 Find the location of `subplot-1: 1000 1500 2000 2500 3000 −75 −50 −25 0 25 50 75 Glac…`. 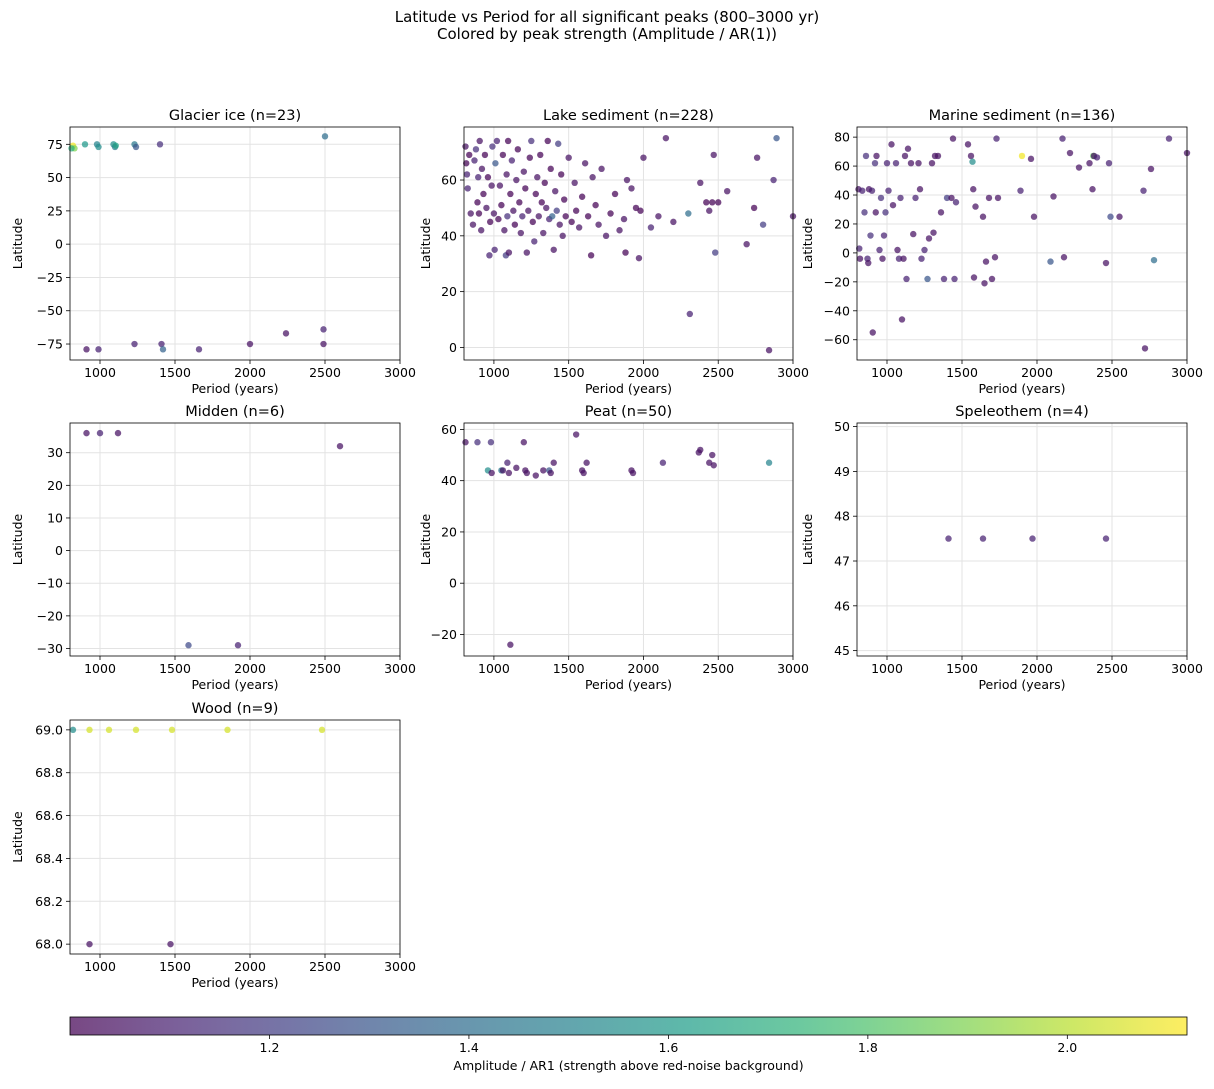

subplot-1: 1000 1500 2000 2500 3000 −75 −50 −25 0 25 50 75 Glac… is located at coordinates (213, 252).